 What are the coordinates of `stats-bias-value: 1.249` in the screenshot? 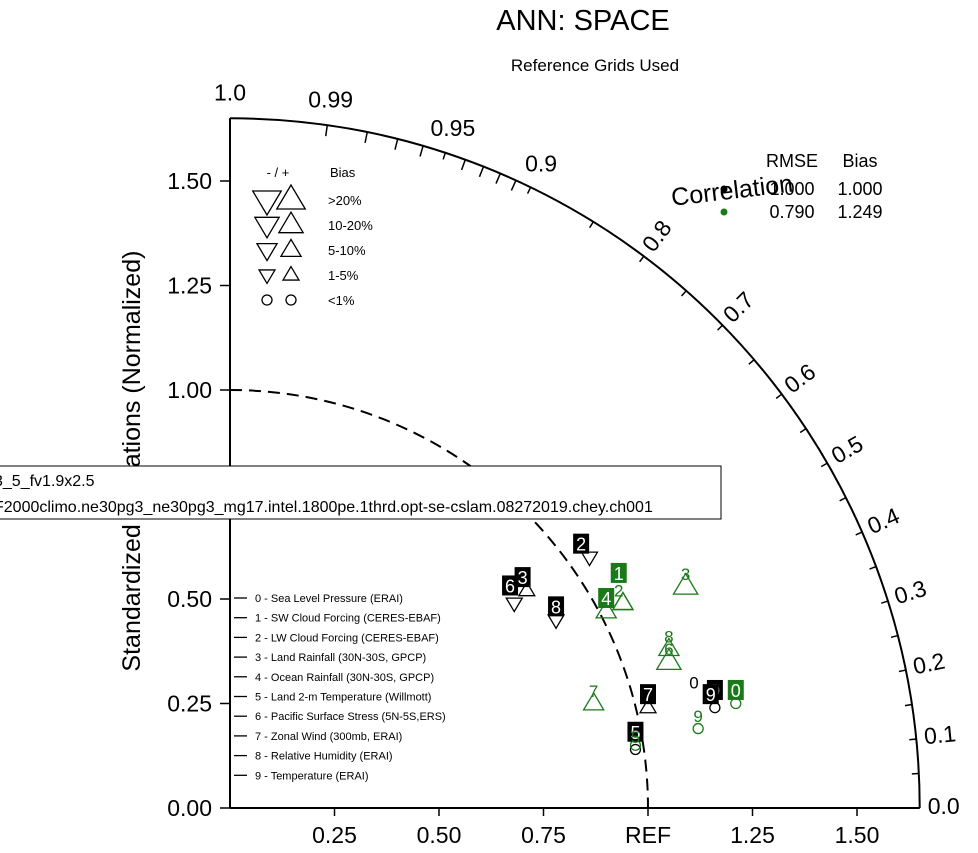 It's located at (859, 212).